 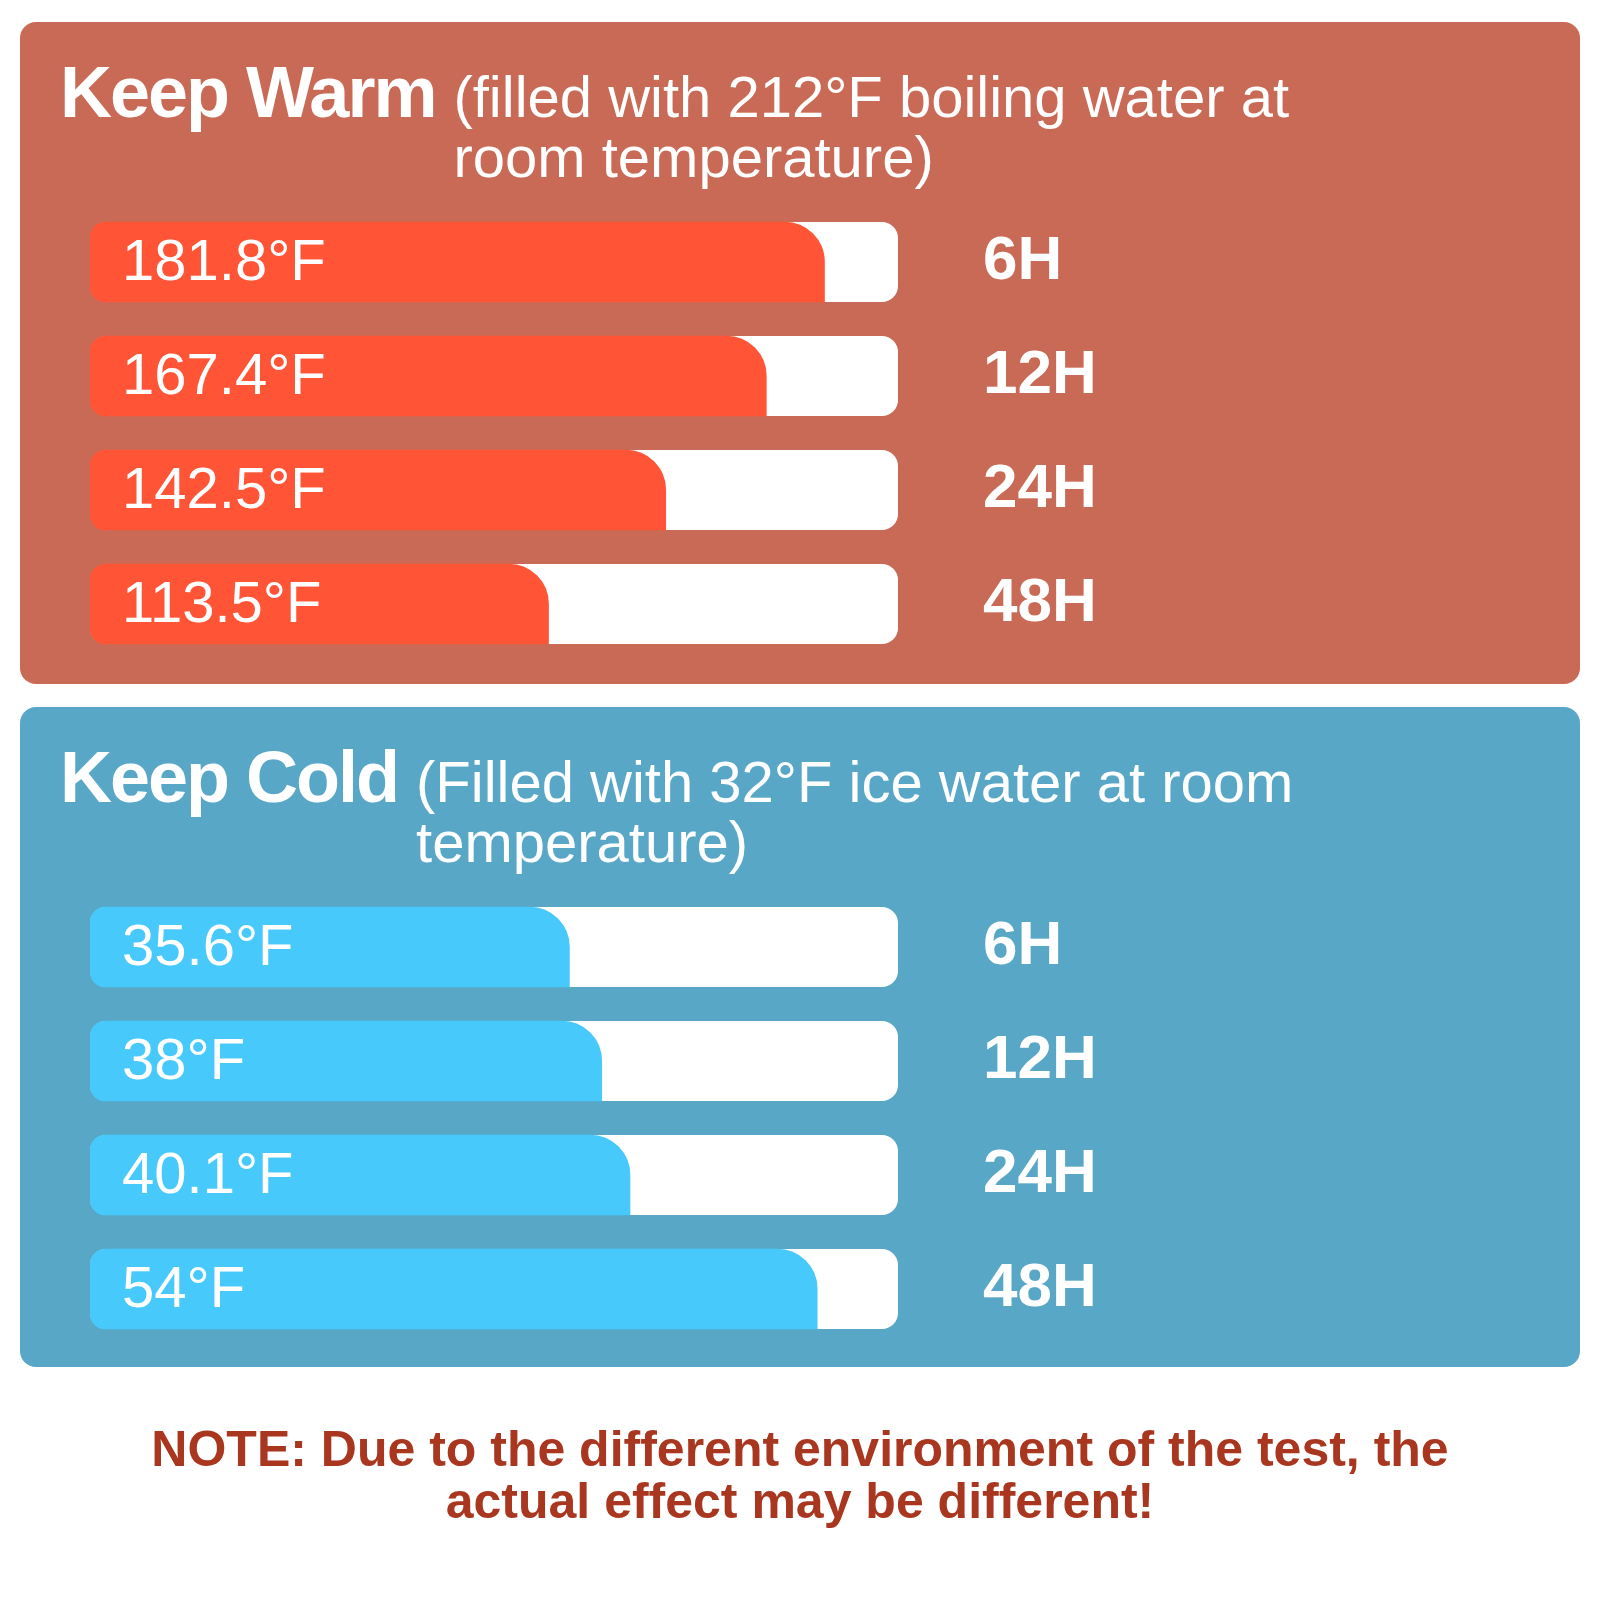 I want to click on chart-title: Keep Warm, so click(x=248, y=92).